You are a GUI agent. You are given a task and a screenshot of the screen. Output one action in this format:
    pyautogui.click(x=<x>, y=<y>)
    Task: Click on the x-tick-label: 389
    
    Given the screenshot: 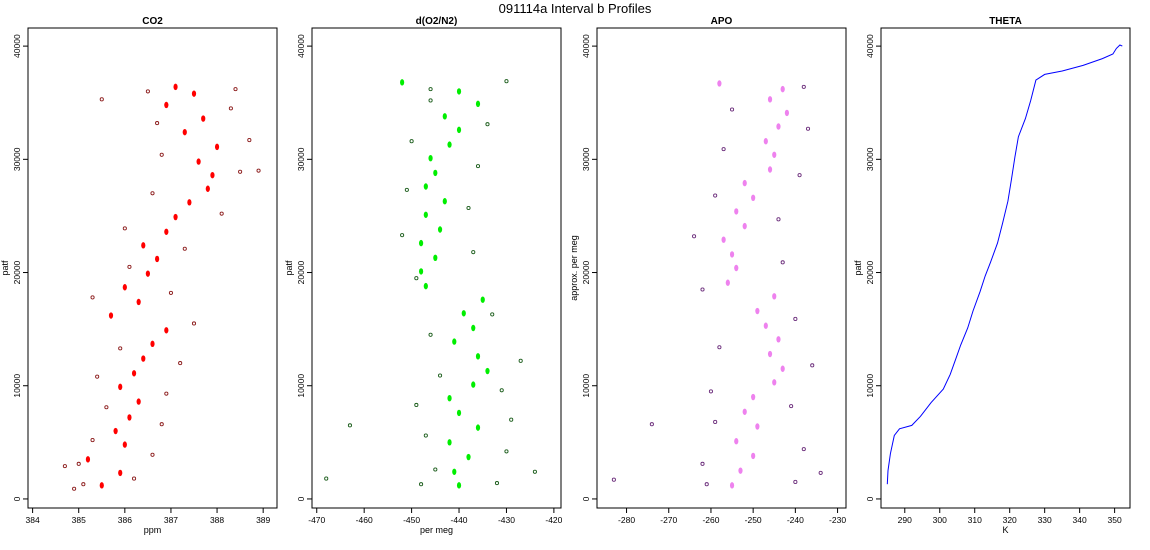 What is the action you would take?
    pyautogui.click(x=263, y=520)
    